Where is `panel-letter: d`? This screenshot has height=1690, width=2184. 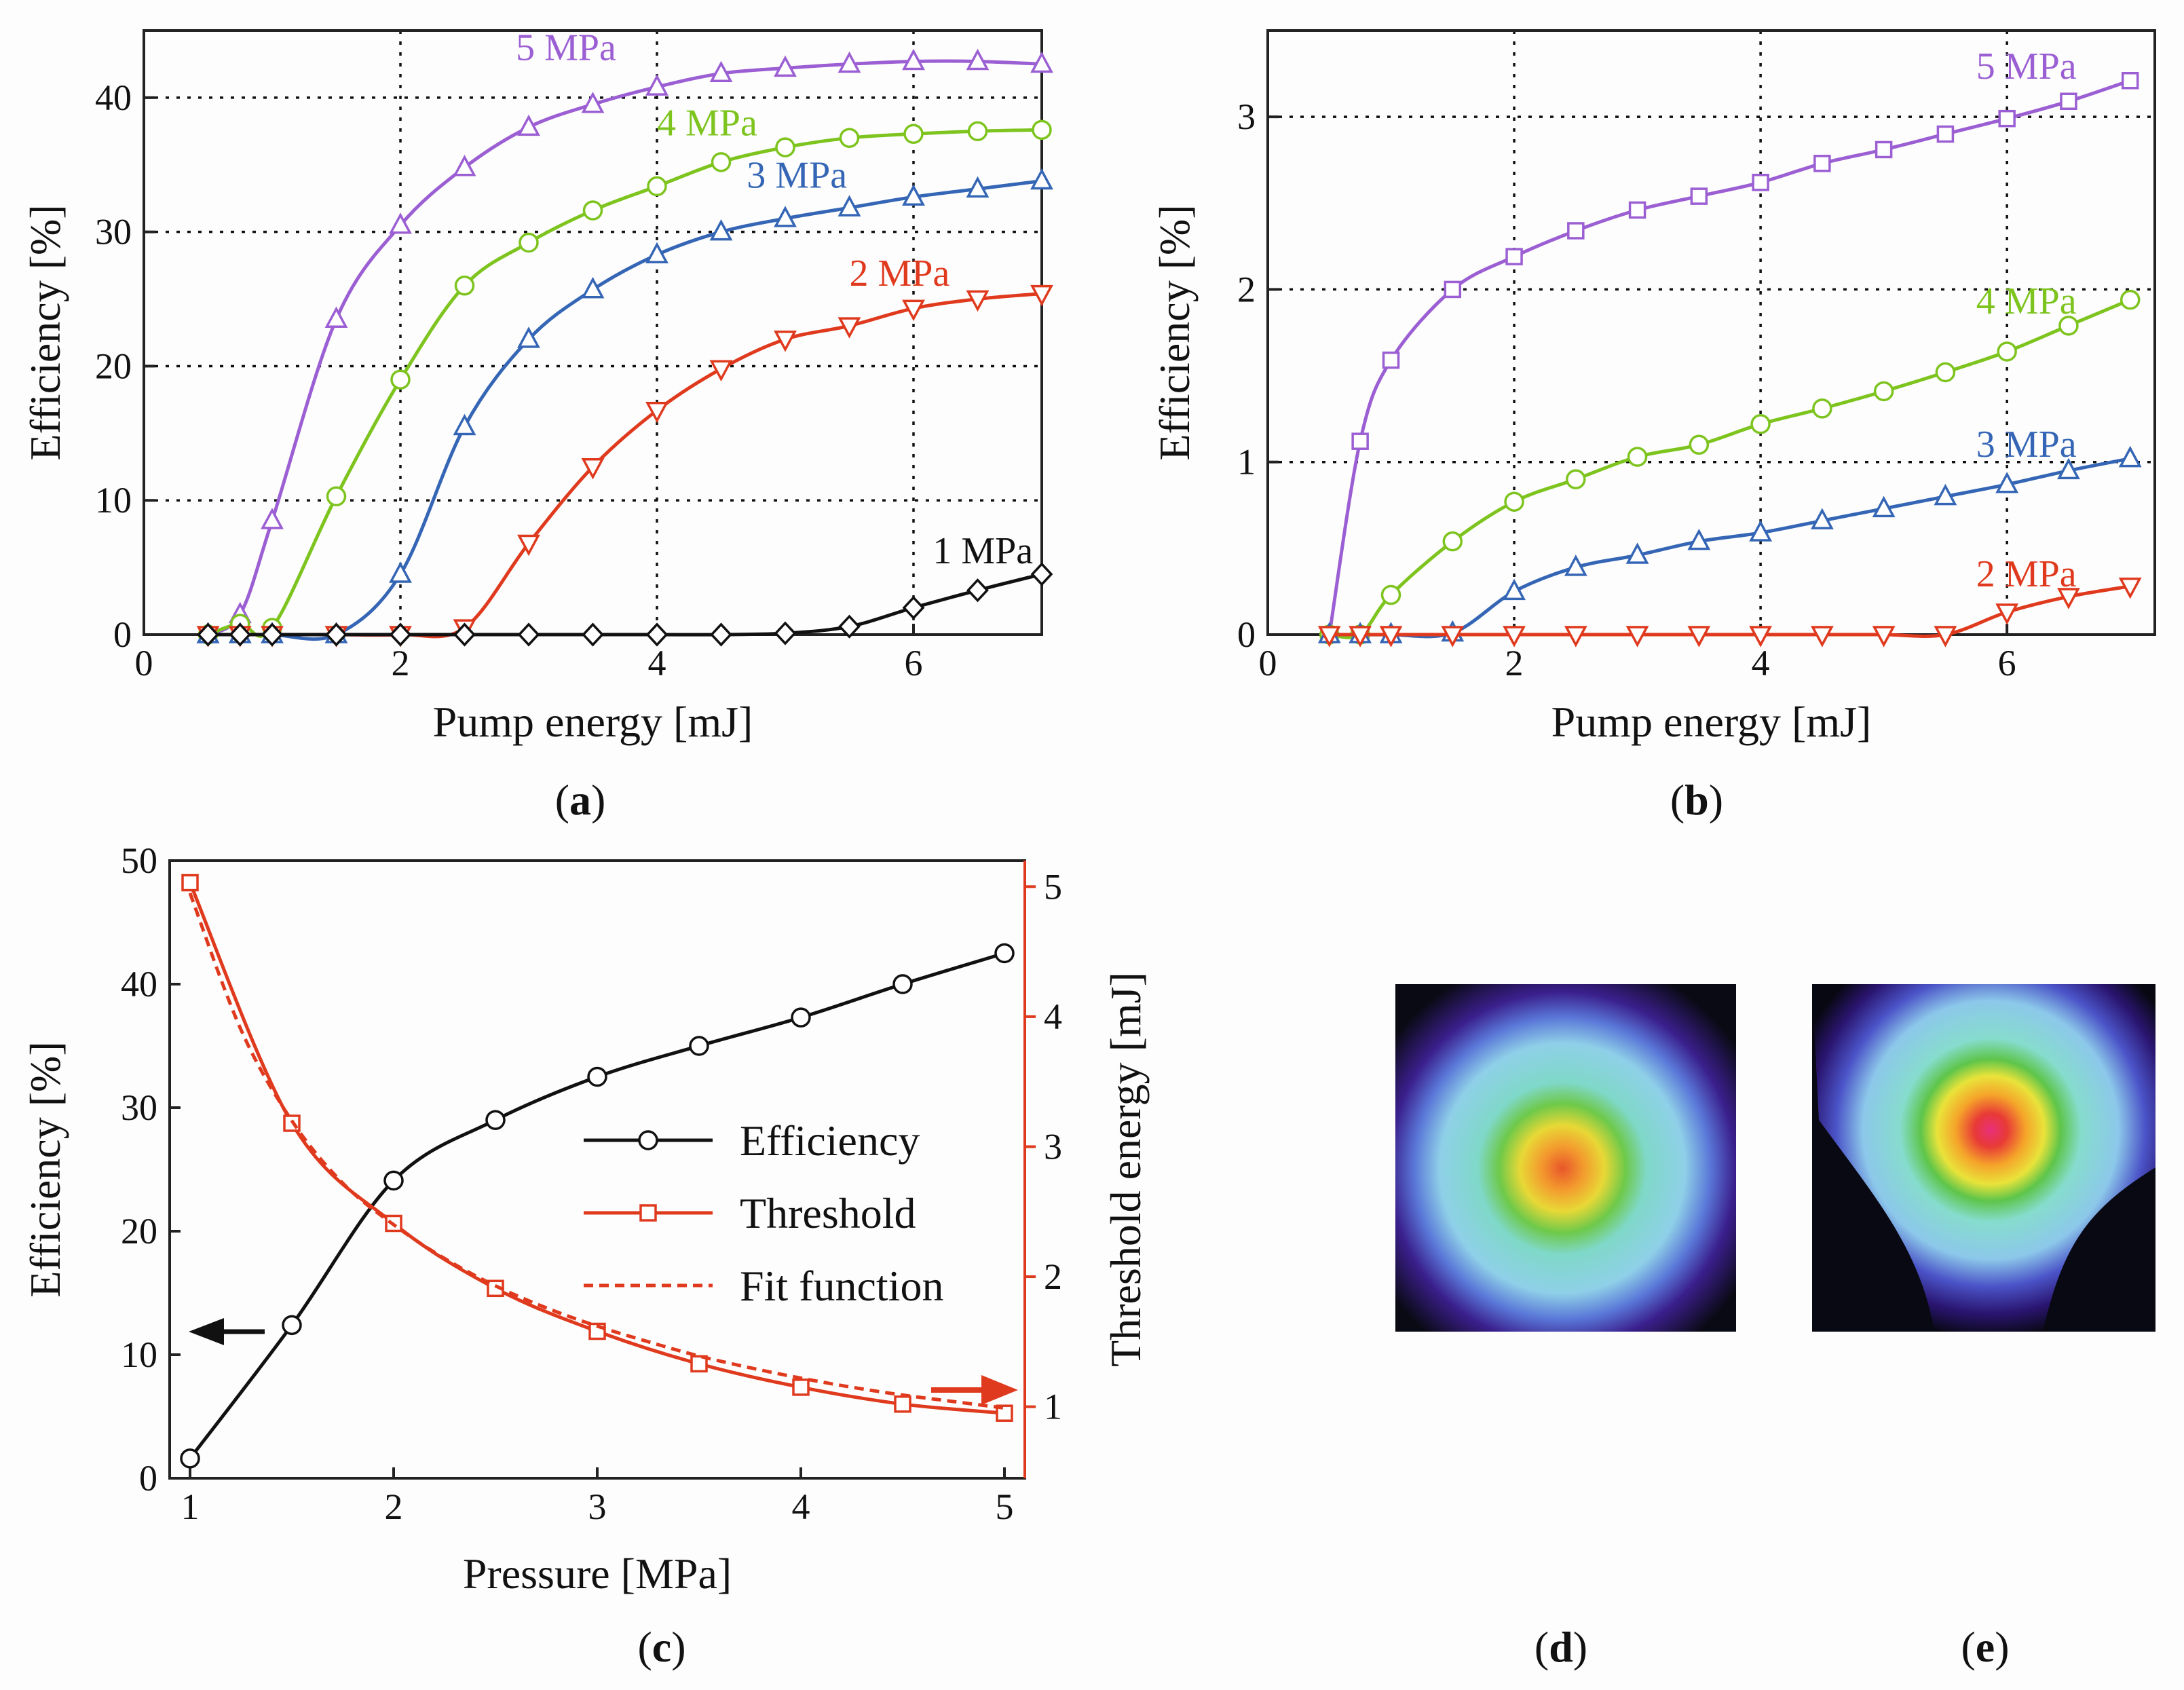
panel-letter: d is located at coordinates (1561, 1647).